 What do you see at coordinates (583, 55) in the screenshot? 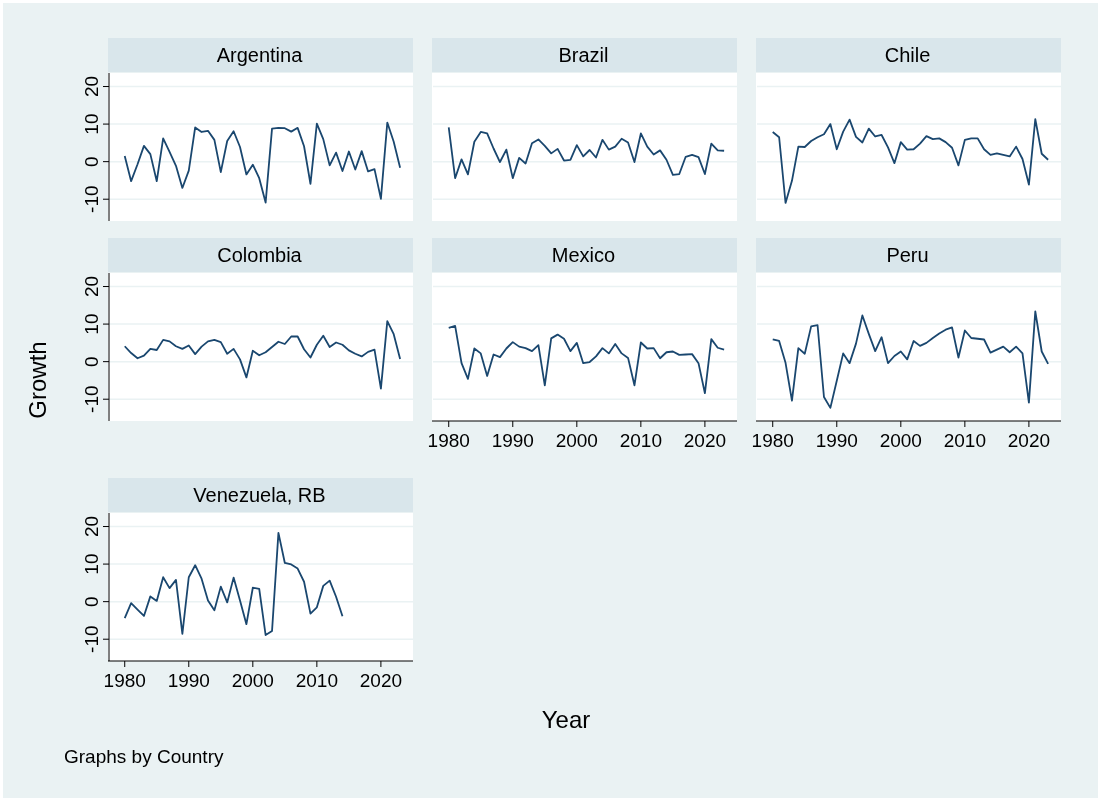
I see `chart-title: Brazil` at bounding box center [583, 55].